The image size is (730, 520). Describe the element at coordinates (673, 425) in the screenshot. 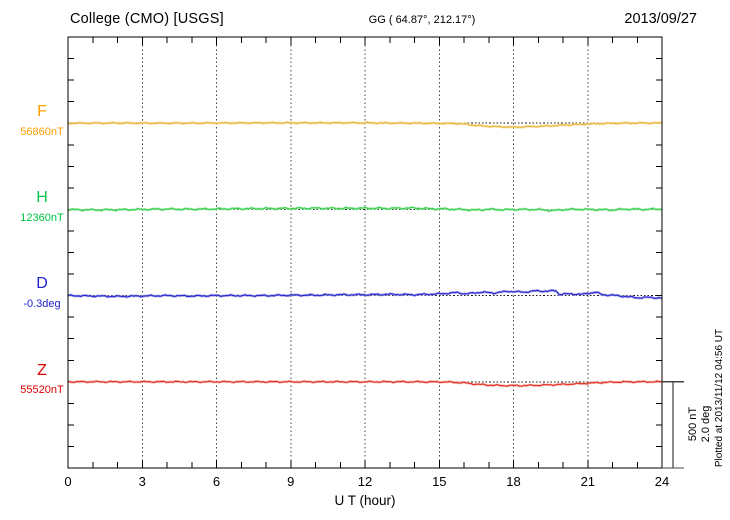

I see `scale-bar` at that location.